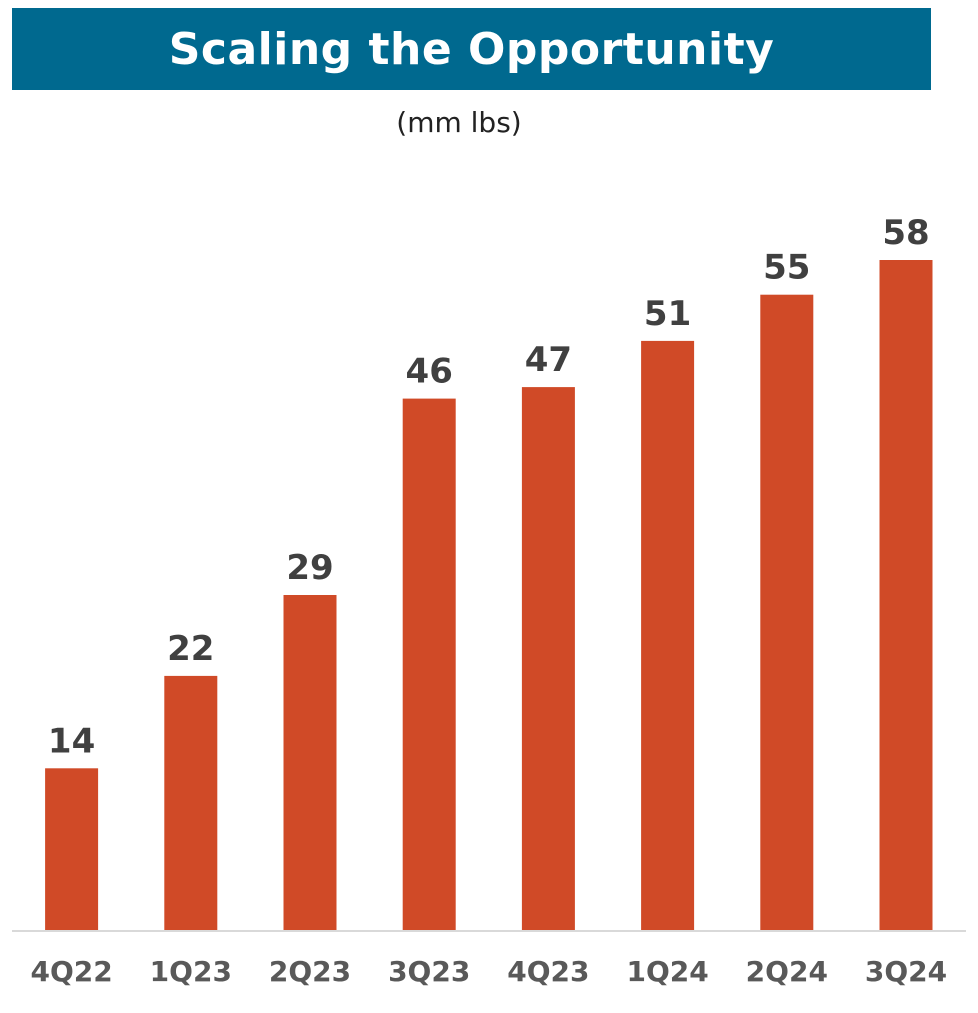 This screenshot has width=978, height=1013. What do you see at coordinates (310, 762) in the screenshot?
I see `bar-2q23` at bounding box center [310, 762].